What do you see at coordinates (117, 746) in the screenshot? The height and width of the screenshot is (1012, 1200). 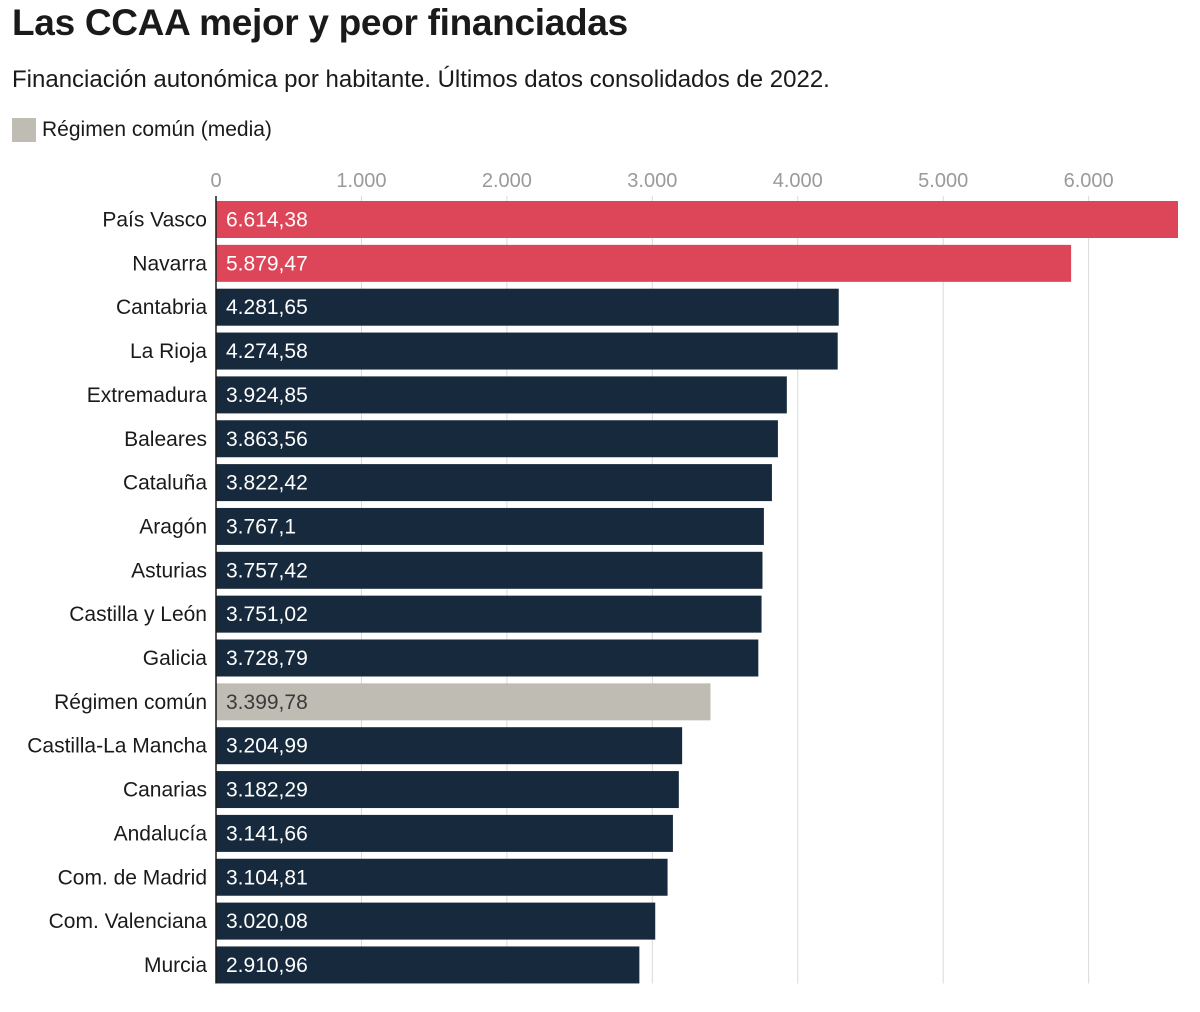 I see `category-label: Castilla-La Mancha` at bounding box center [117, 746].